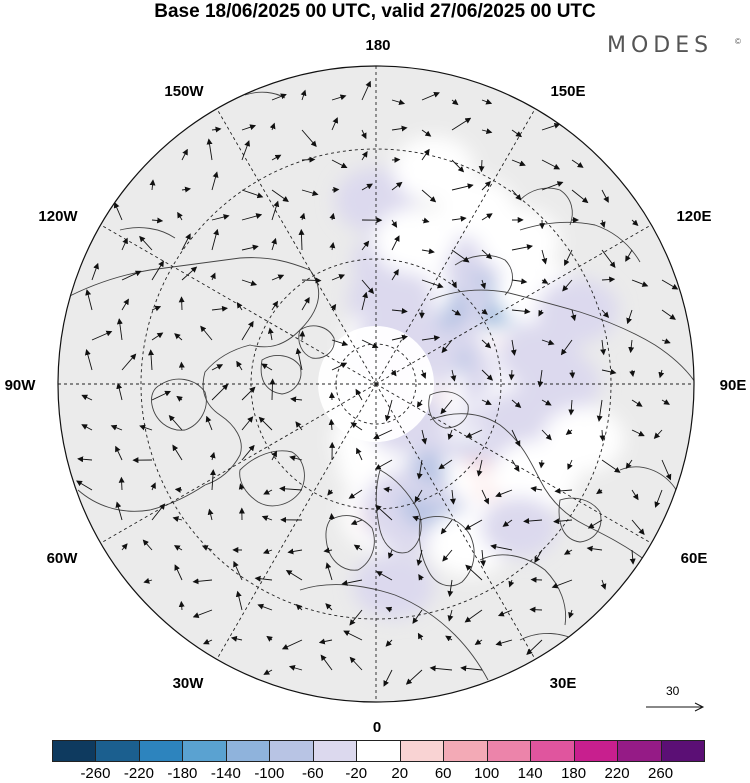 This screenshot has width=750, height=783. I want to click on colorbar-tick-label: 60, so click(443, 773).